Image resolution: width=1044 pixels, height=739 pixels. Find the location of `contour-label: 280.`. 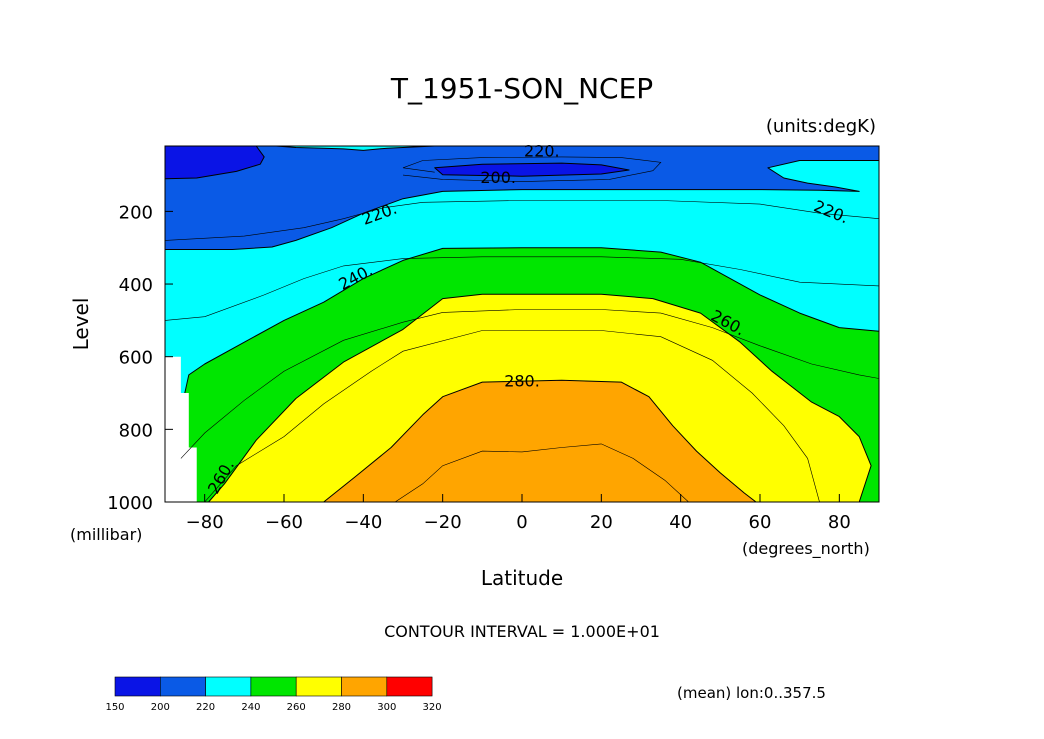

contour-label: 280. is located at coordinates (522, 380).